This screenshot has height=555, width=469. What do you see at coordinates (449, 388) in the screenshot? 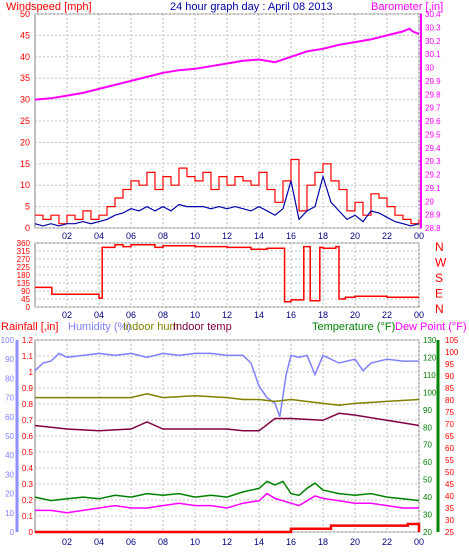
I see `dew-point-y-tick: 85` at bounding box center [449, 388].